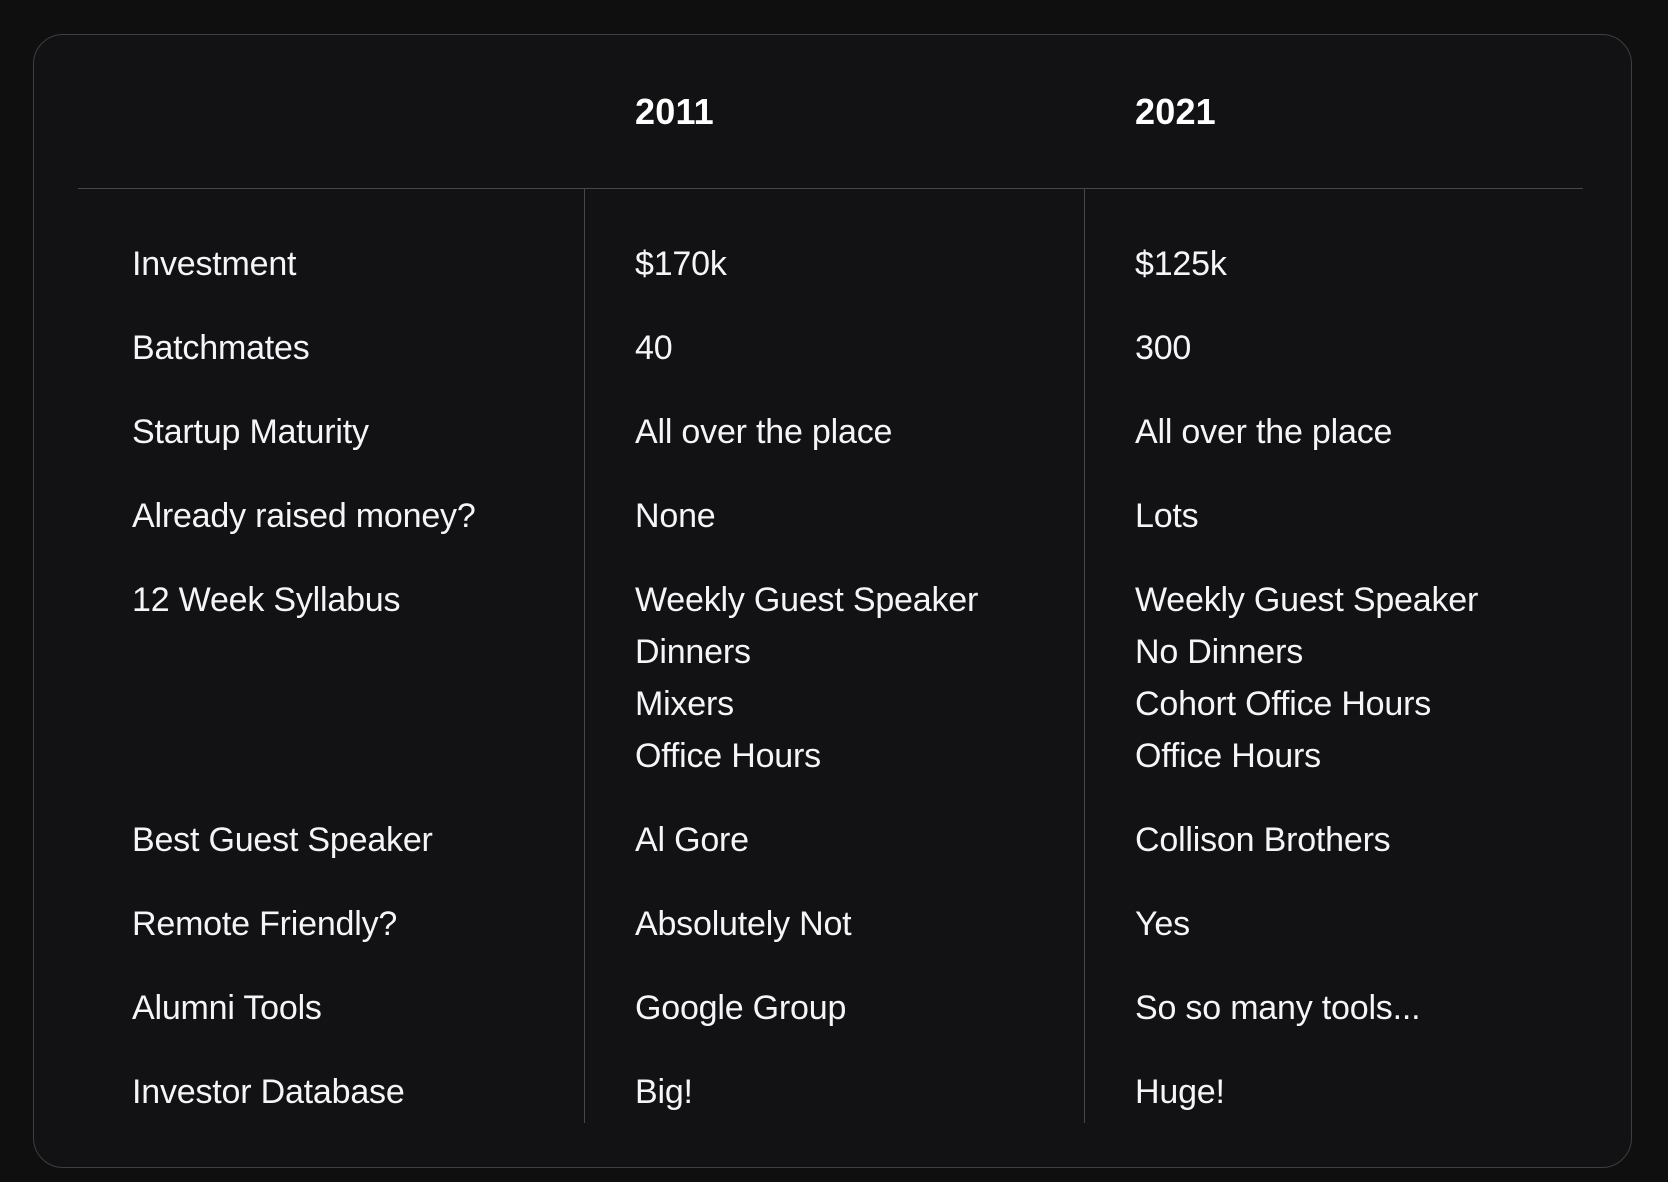 Image resolution: width=1668 pixels, height=1182 pixels. I want to click on row-label: Alumni Tools, so click(227, 1008).